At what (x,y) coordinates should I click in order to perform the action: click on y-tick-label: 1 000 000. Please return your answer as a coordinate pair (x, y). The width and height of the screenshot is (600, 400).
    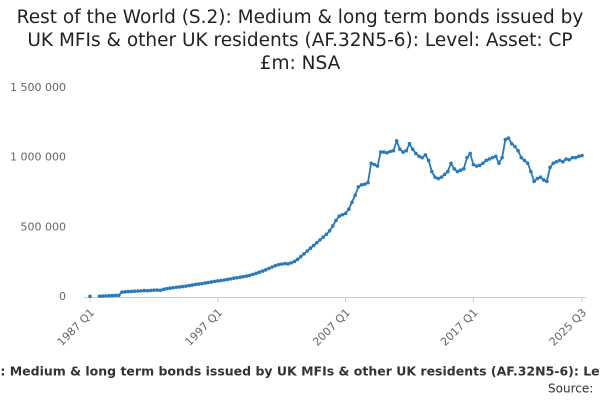
    Looking at the image, I should click on (38, 157).